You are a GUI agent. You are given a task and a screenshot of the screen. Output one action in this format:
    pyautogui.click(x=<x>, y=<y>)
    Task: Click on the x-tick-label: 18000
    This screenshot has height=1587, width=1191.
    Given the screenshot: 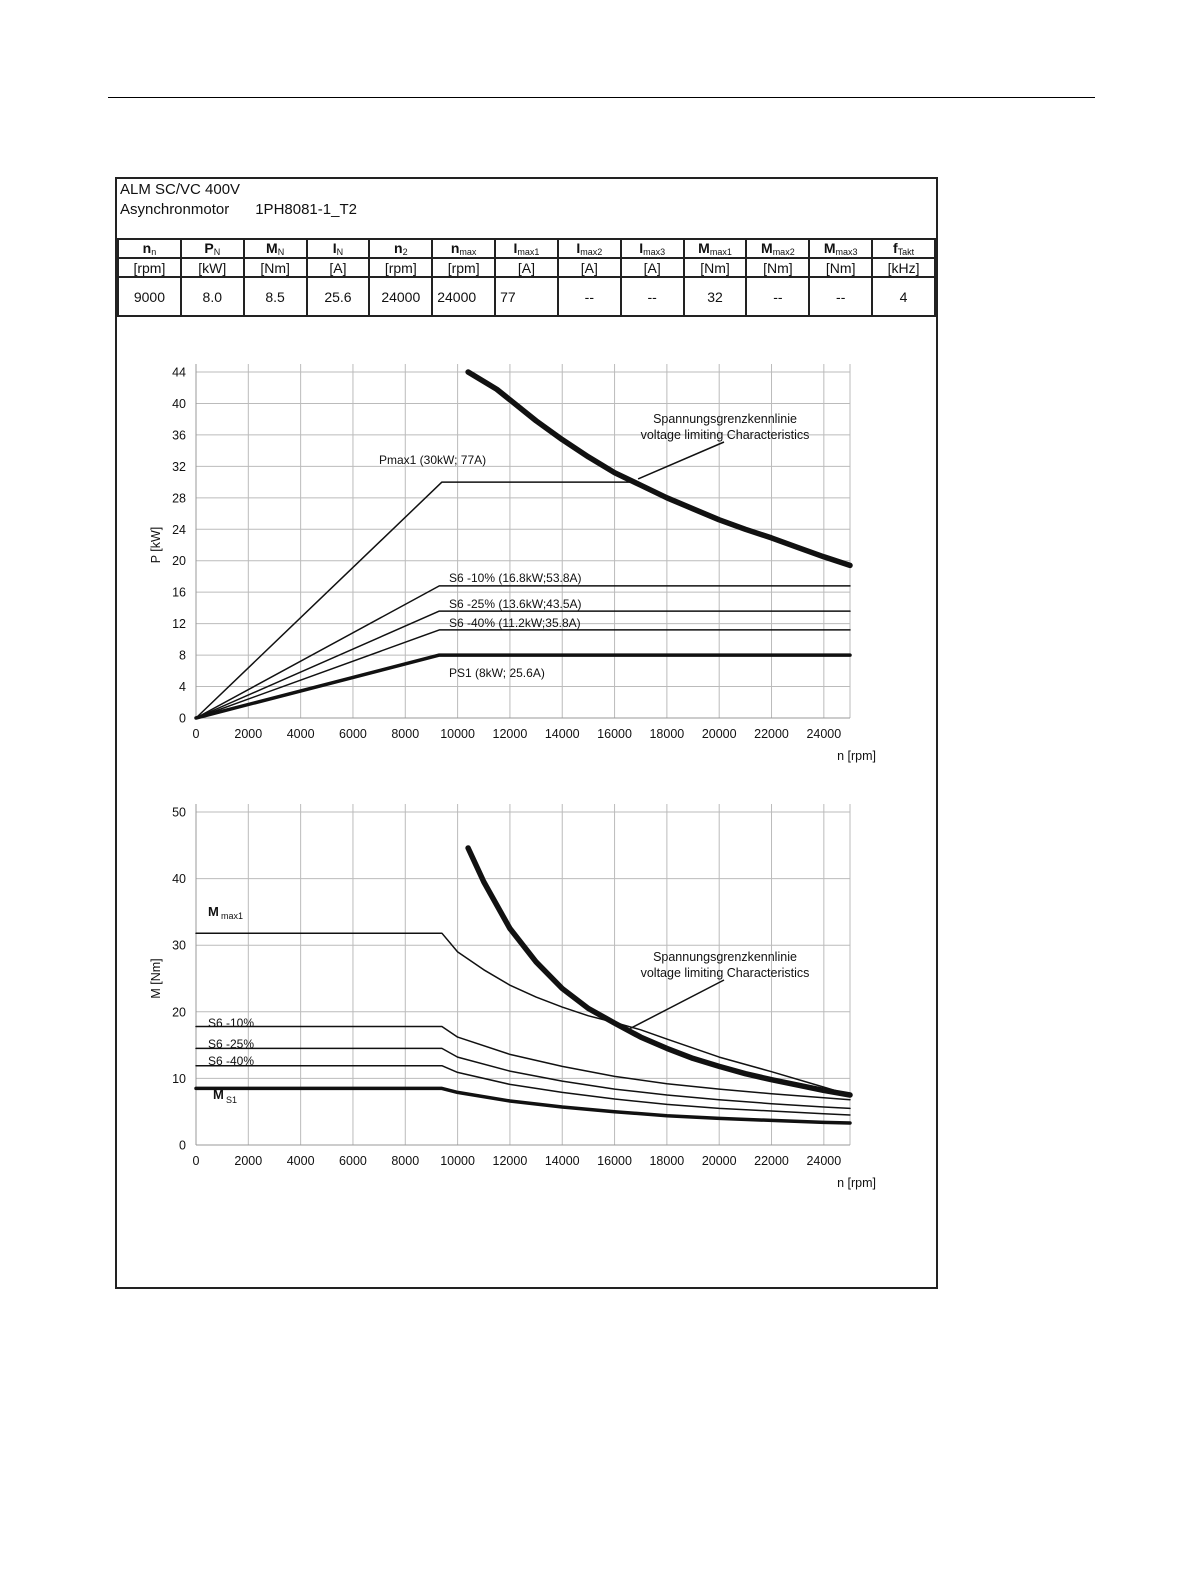 What is the action you would take?
    pyautogui.click(x=666, y=1161)
    